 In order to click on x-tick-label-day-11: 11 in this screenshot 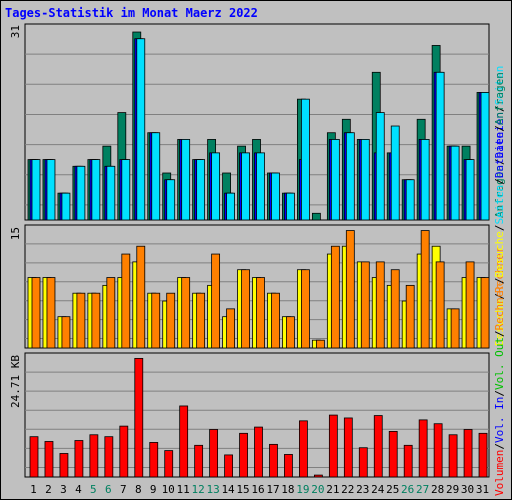, I will do `click(183, 489)`.